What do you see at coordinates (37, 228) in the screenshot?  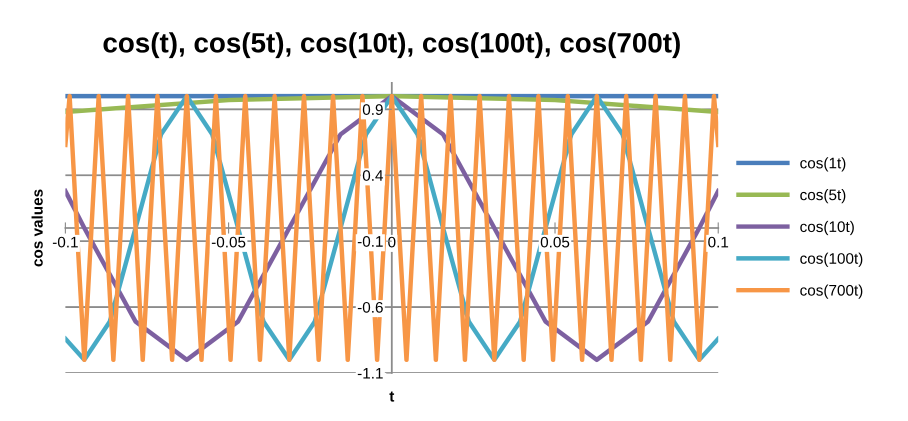 I see `y-axis-title: cos values` at bounding box center [37, 228].